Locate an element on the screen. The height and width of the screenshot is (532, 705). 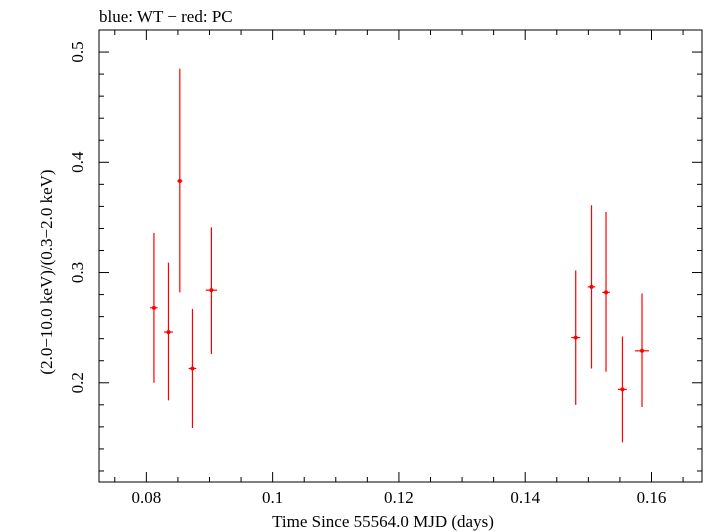
x-tick-label: 0.14 is located at coordinates (525, 497).